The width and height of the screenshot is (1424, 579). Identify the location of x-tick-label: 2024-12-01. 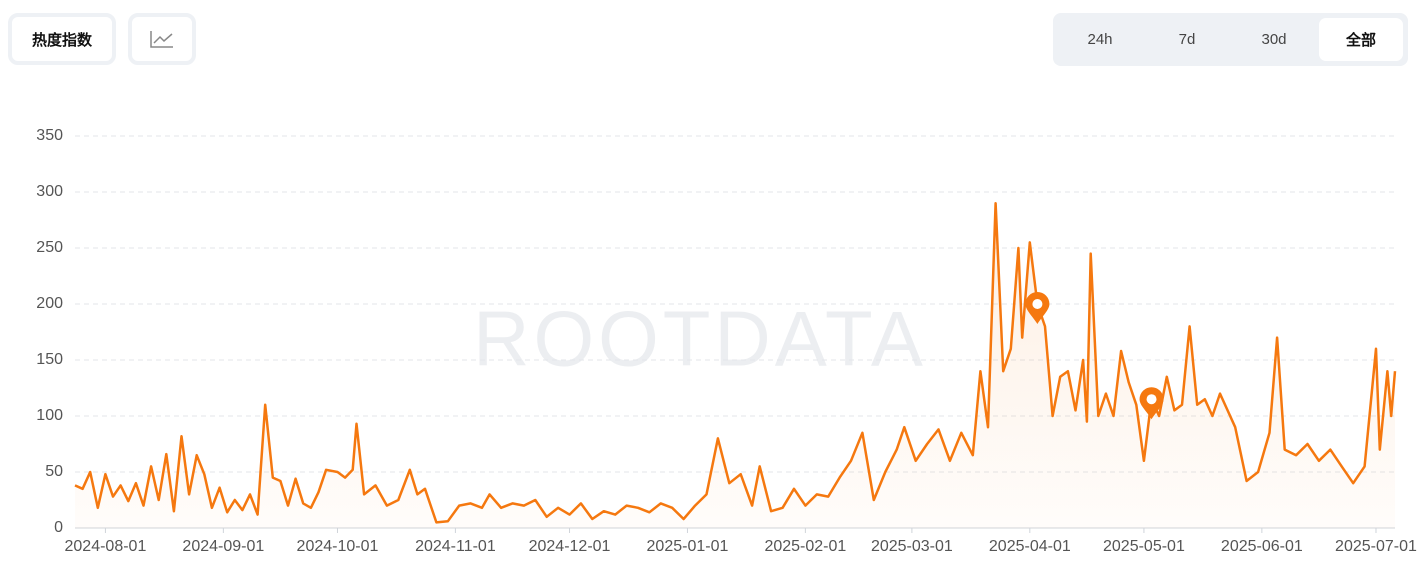
(570, 546).